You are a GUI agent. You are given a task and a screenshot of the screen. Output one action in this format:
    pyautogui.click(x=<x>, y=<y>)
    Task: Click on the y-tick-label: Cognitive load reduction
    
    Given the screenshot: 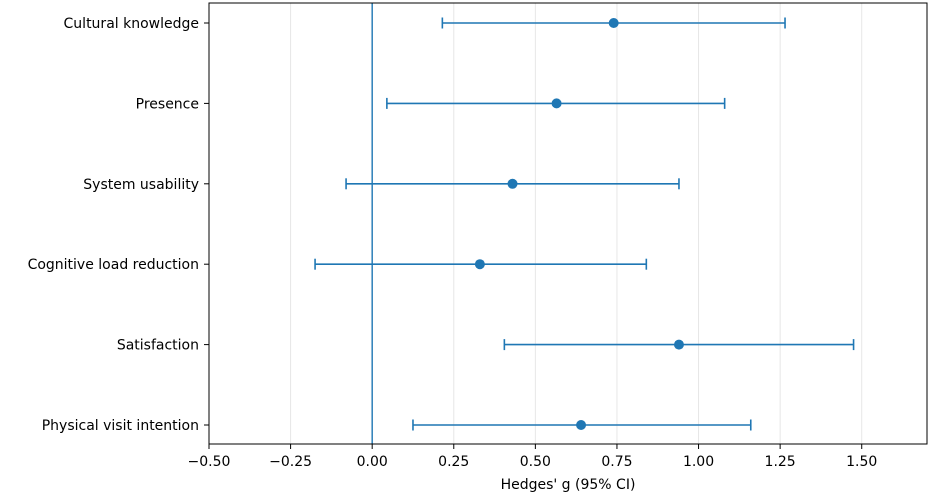 What is the action you would take?
    pyautogui.click(x=113, y=265)
    